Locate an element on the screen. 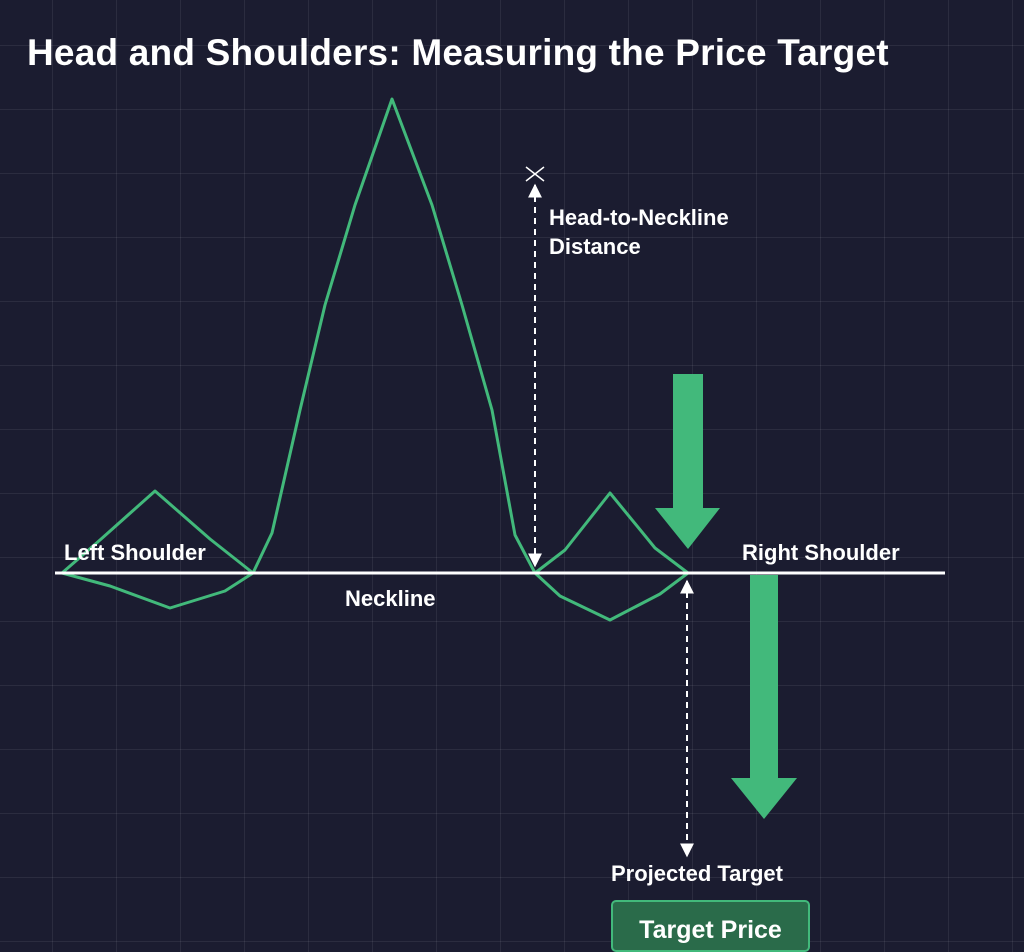  target-projection-arrow is located at coordinates (764, 697).